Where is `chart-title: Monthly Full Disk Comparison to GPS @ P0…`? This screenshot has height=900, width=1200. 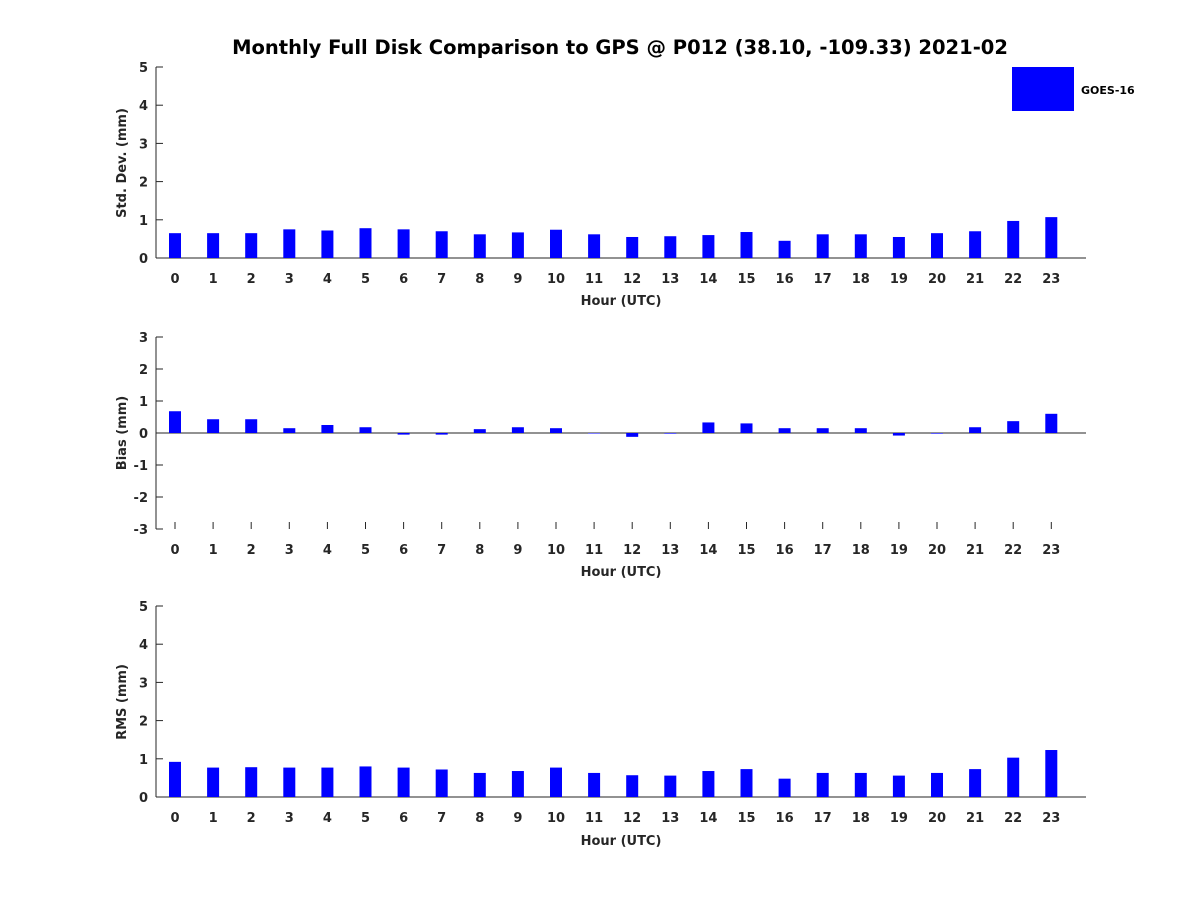 chart-title: Monthly Full Disk Comparison to GPS @ P0… is located at coordinates (620, 47).